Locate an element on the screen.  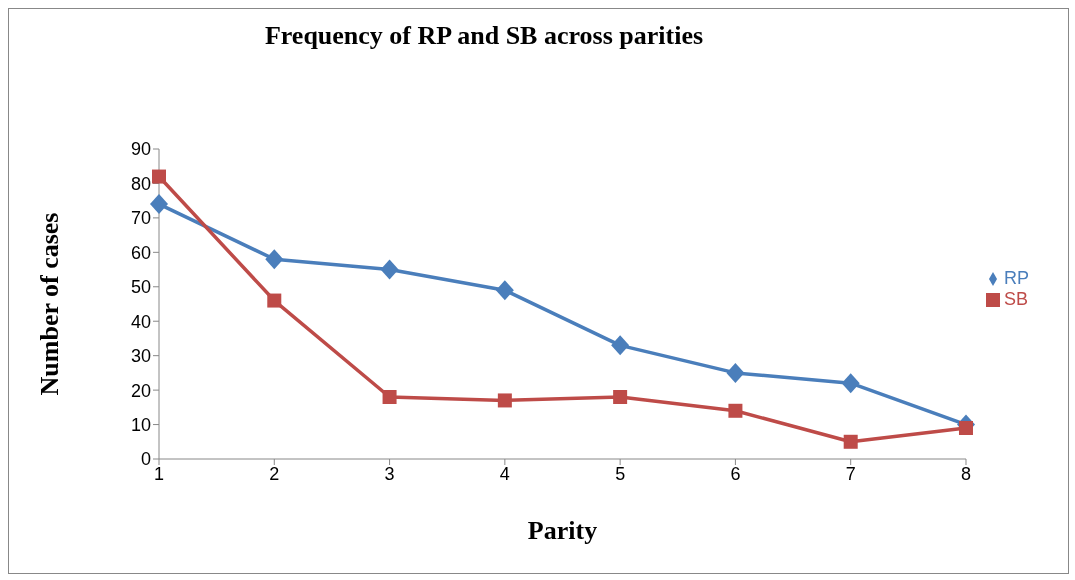
x-tick-label: 8 is located at coordinates (965, 473).